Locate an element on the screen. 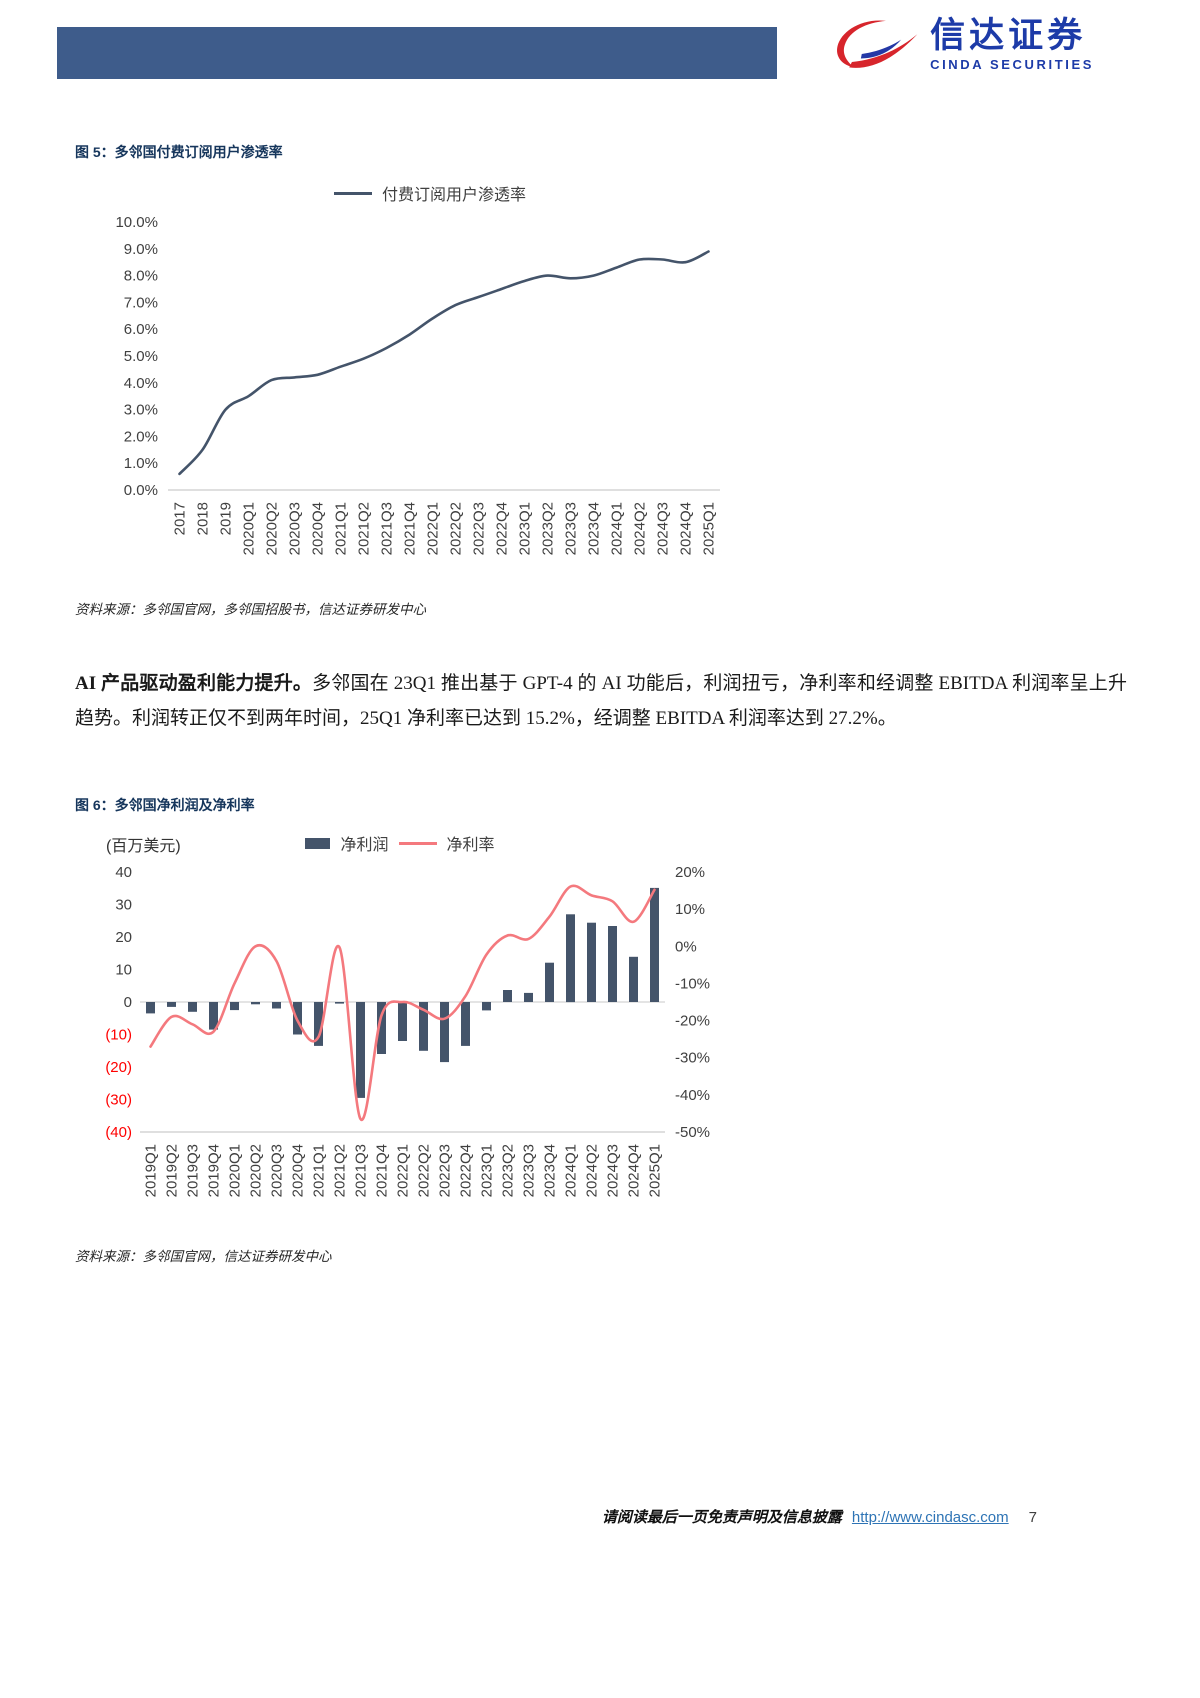  svg-text: 2019Q1 is located at coordinates (151, 1170).